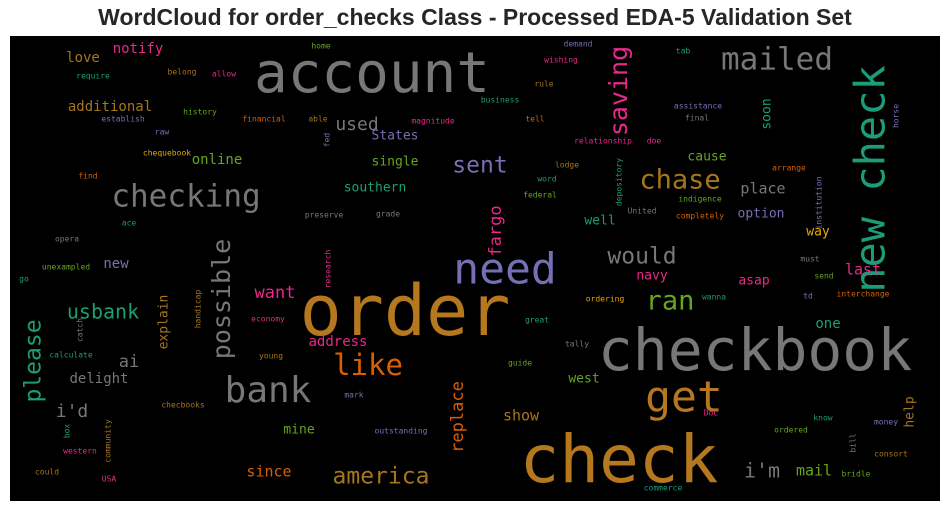 The width and height of the screenshot is (950, 511). I want to click on word-soon: soon, so click(767, 113).